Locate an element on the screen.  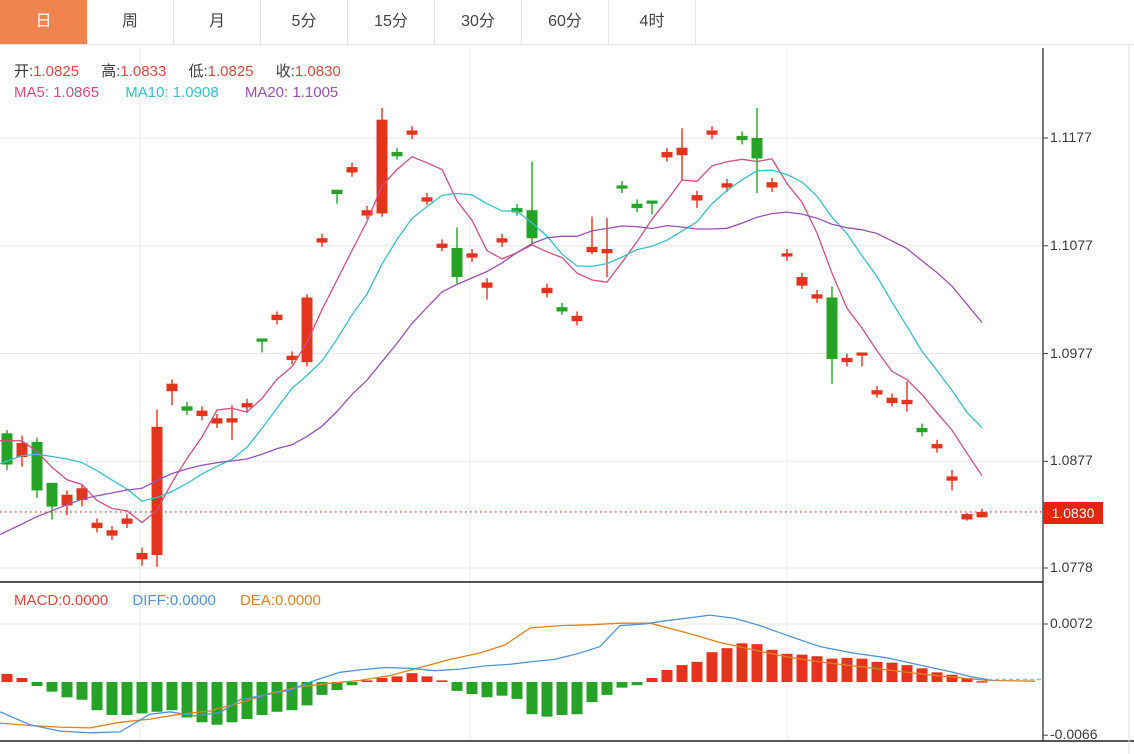
macd-legend: MACD:0.0000 DIFF:0.0000 DEA:0.0000 is located at coordinates (167, 600).